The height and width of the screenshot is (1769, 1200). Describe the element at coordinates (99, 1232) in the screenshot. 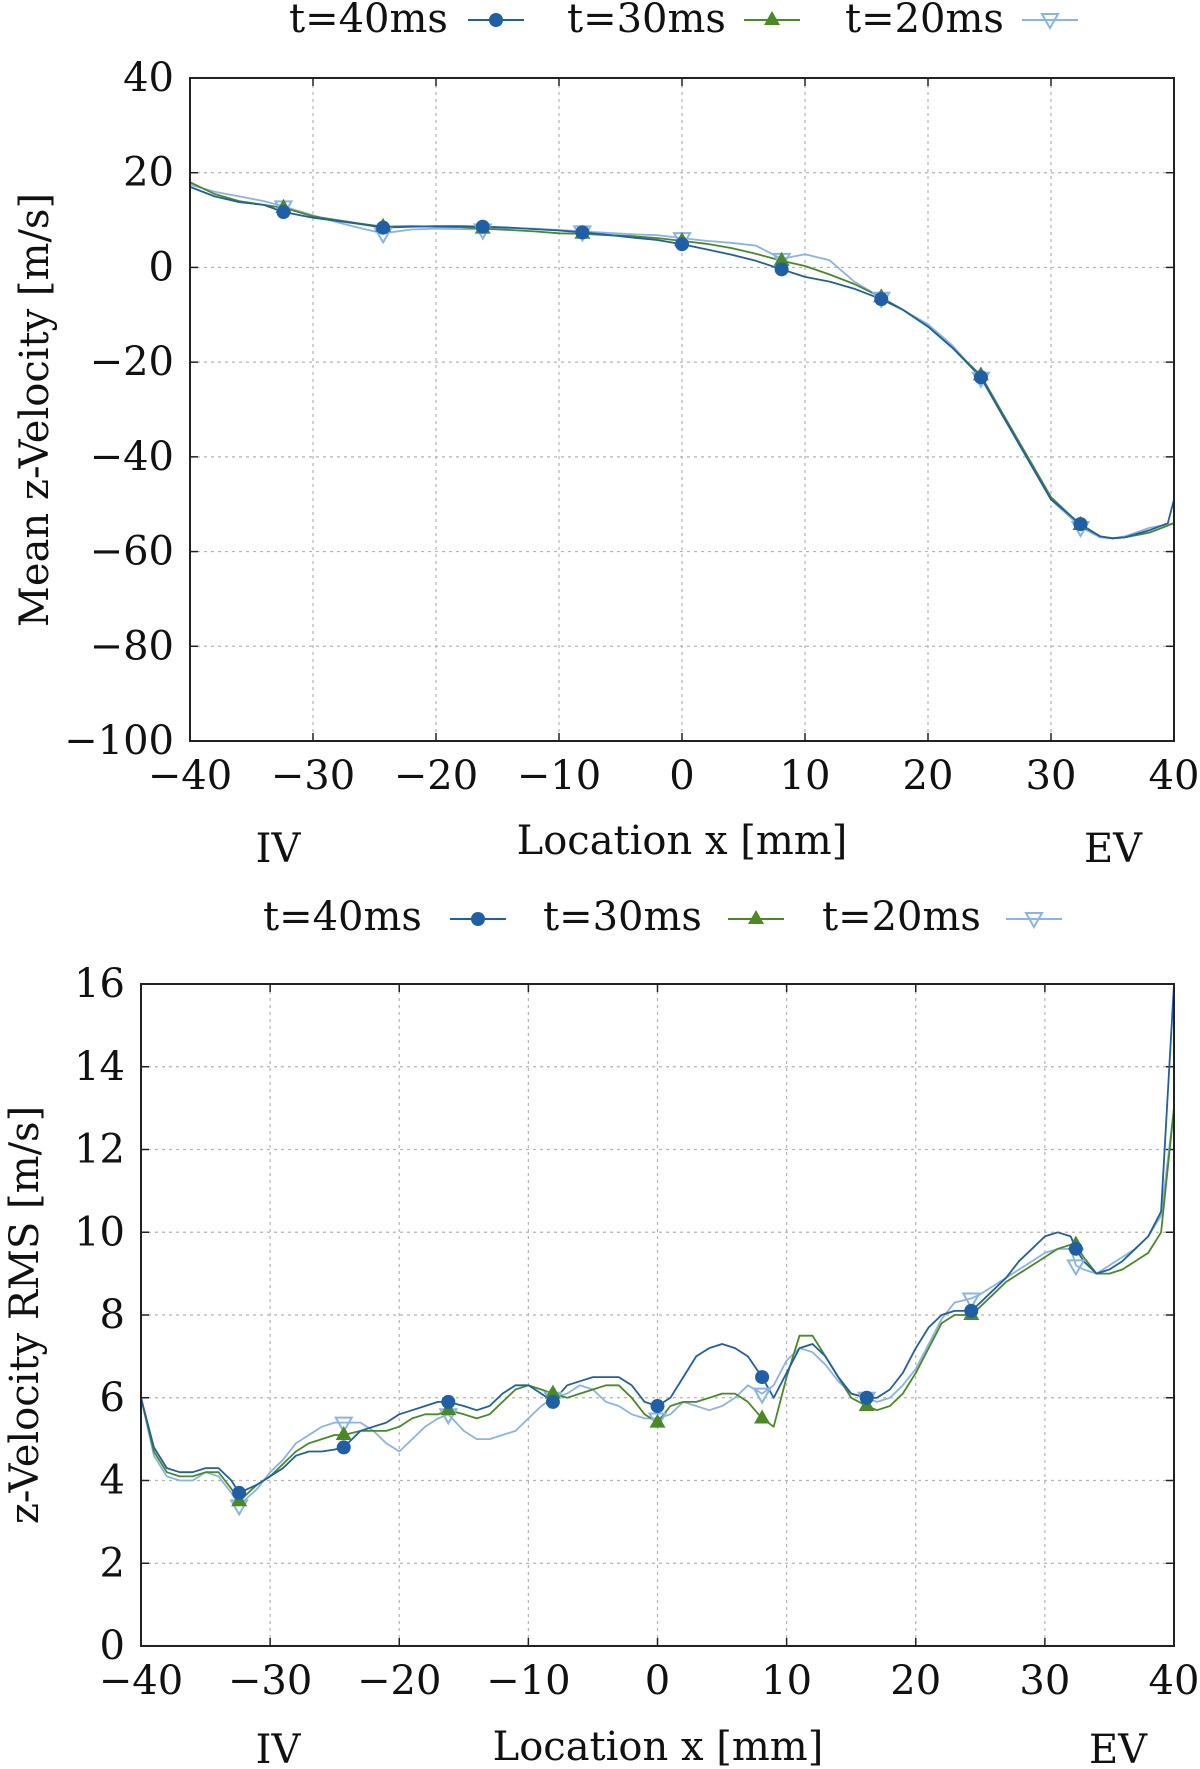

I see `y-tick-label: 10` at that location.